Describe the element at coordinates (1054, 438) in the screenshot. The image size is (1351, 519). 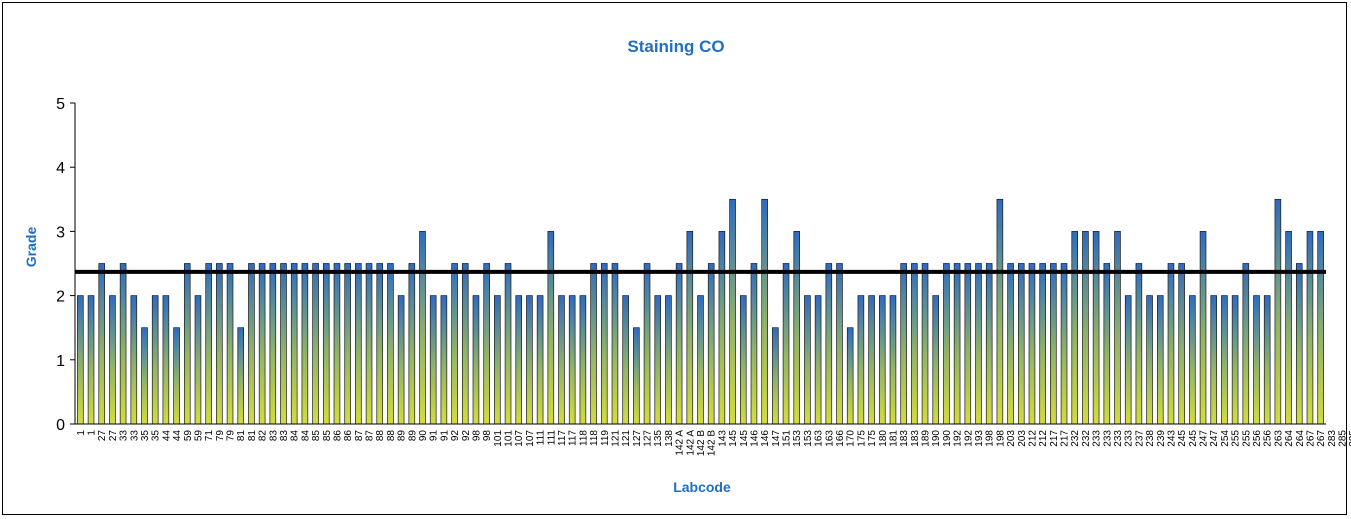
I see `x-tick-label: 217` at that location.